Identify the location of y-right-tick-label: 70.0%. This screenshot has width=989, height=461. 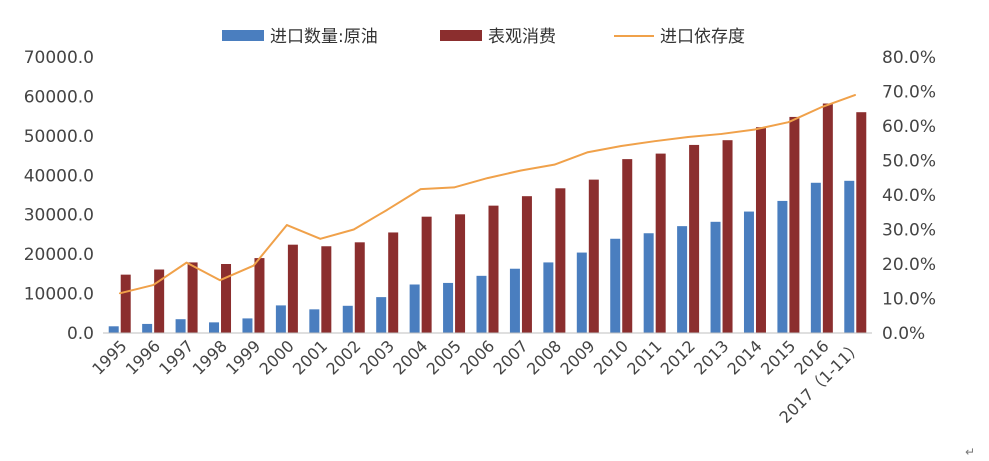
(909, 93).